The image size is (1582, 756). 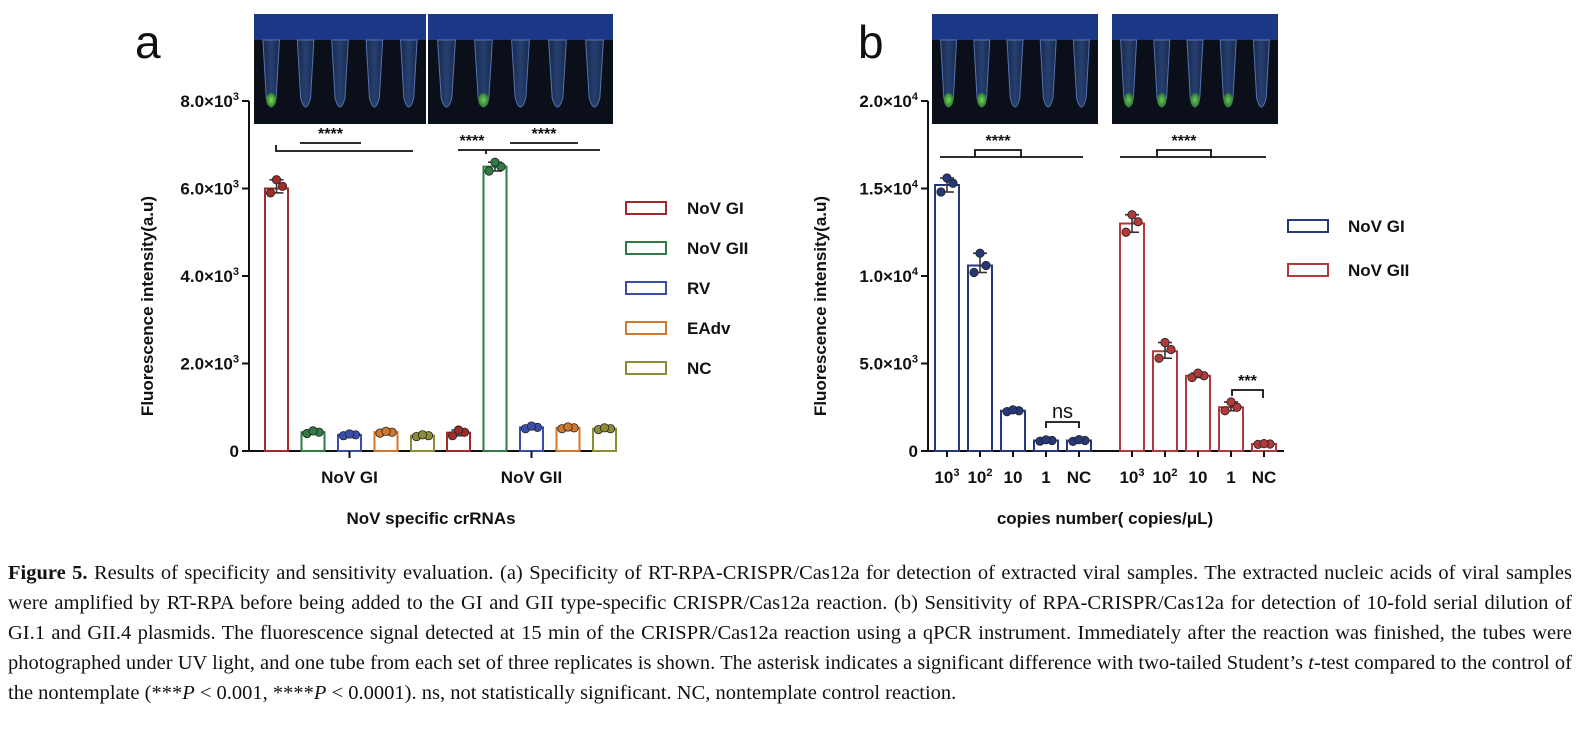 I want to click on sig-a2-left-line, so click(x=472, y=151).